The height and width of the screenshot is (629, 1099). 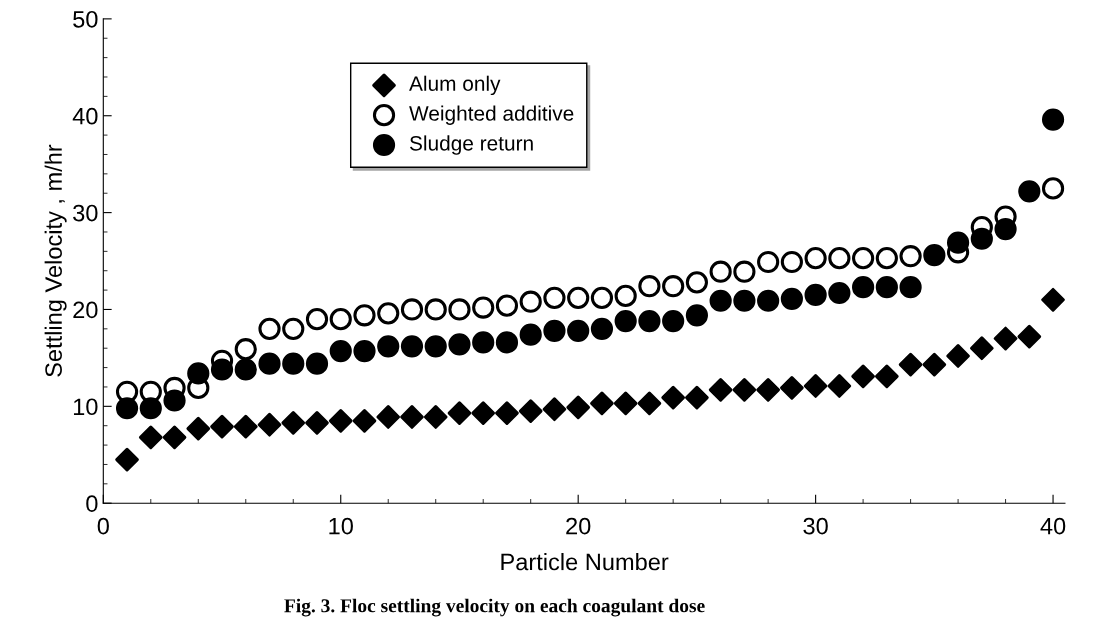 What do you see at coordinates (85, 213) in the screenshot?
I see `y-tick-label: 30` at bounding box center [85, 213].